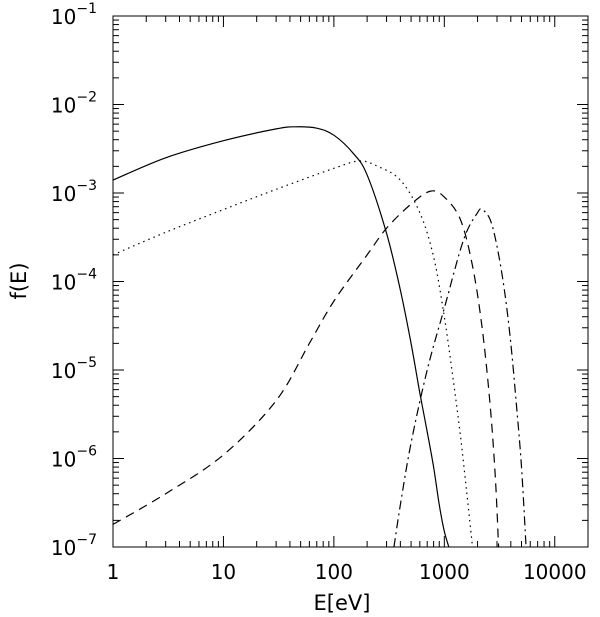 Image resolution: width=600 pixels, height=617 pixels. Describe the element at coordinates (334, 572) in the screenshot. I see `x-tick-label: 100` at that location.